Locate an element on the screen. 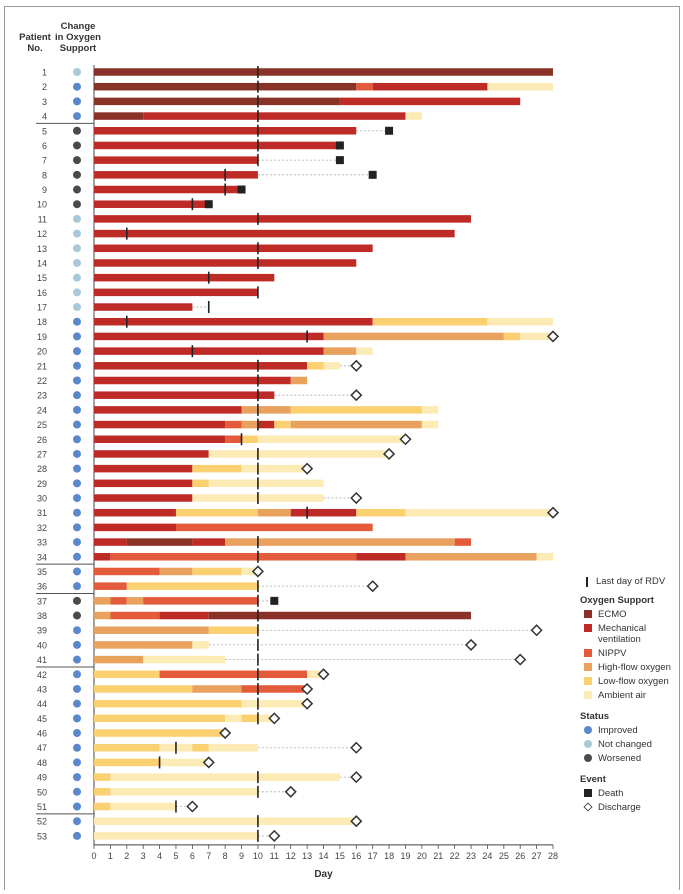 This screenshot has height=894, width=683. legend-item-discharge-label: Discharge is located at coordinates (619, 807).